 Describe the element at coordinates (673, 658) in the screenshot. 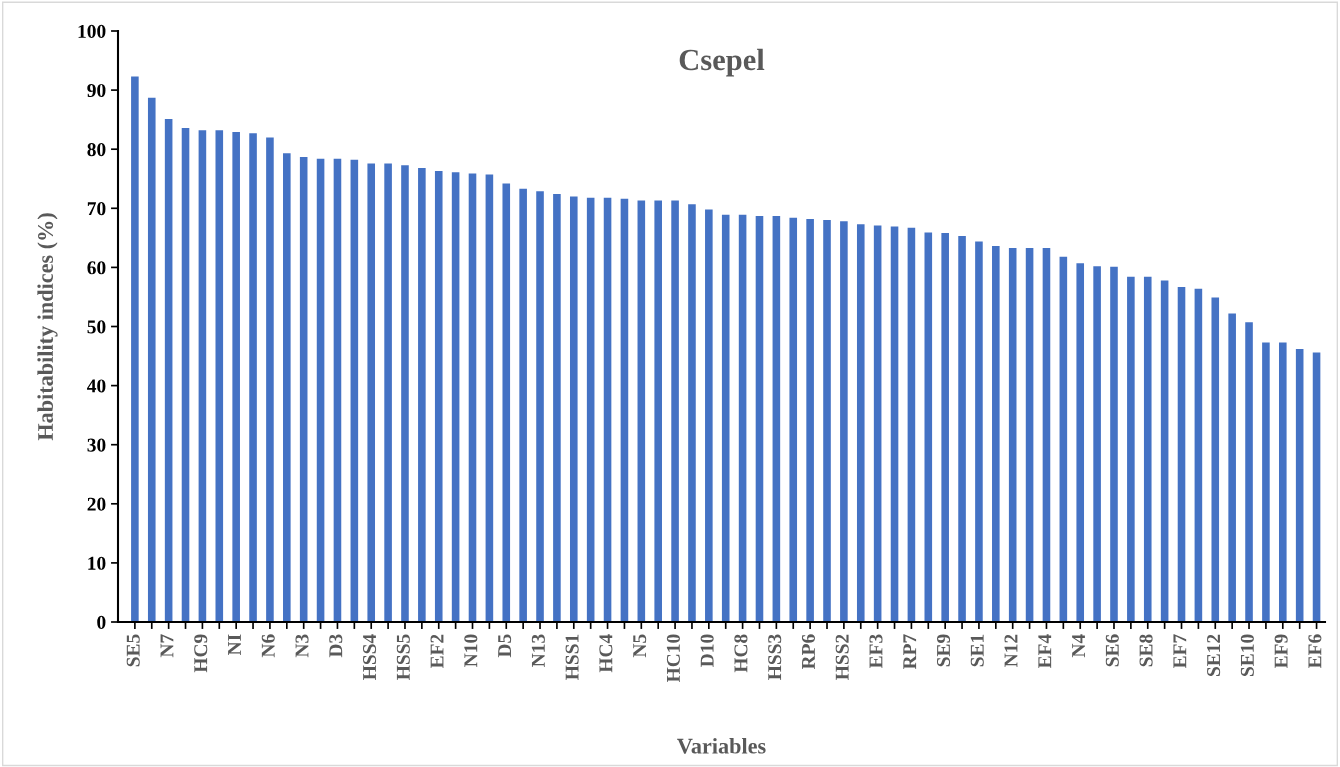

I see `x-tick-label: HC10` at that location.